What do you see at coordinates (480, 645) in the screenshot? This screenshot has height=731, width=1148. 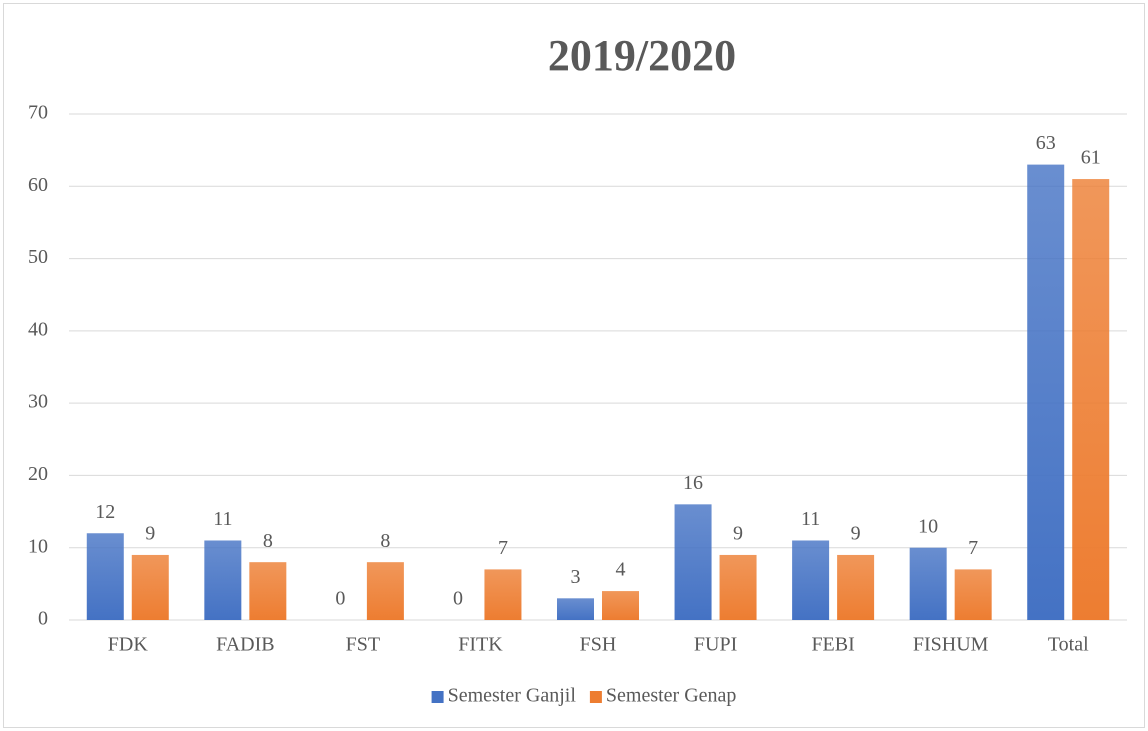 I see `x-tick-label: FITK` at bounding box center [480, 645].